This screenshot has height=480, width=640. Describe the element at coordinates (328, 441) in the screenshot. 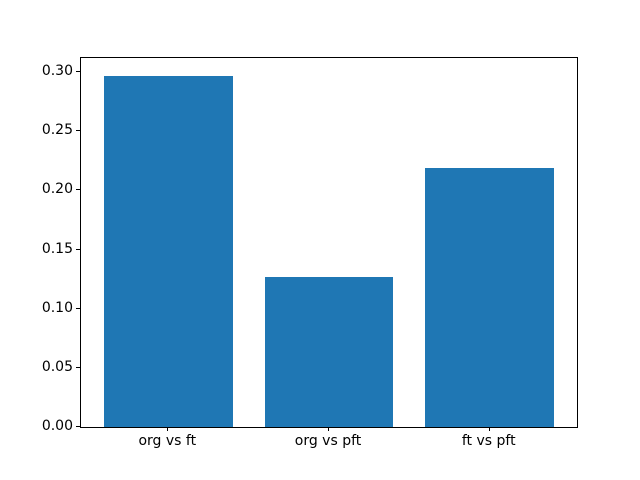

I see `x-tick-label: org vs pft` at that location.